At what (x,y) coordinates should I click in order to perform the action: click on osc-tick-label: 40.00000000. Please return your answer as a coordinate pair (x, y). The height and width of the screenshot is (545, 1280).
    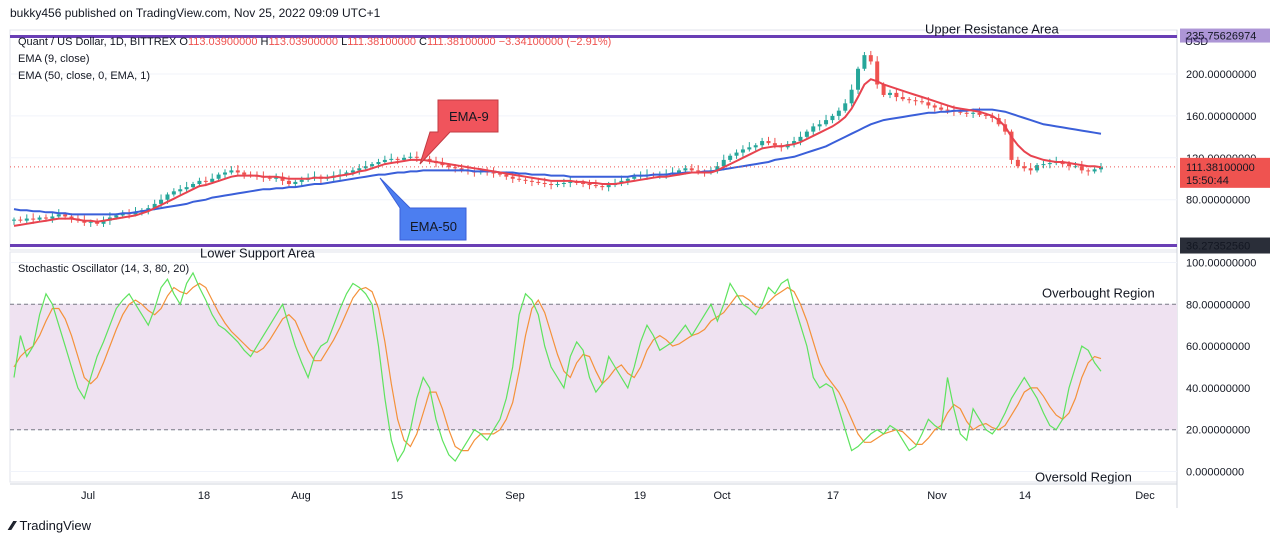
    Looking at the image, I should click on (1218, 389).